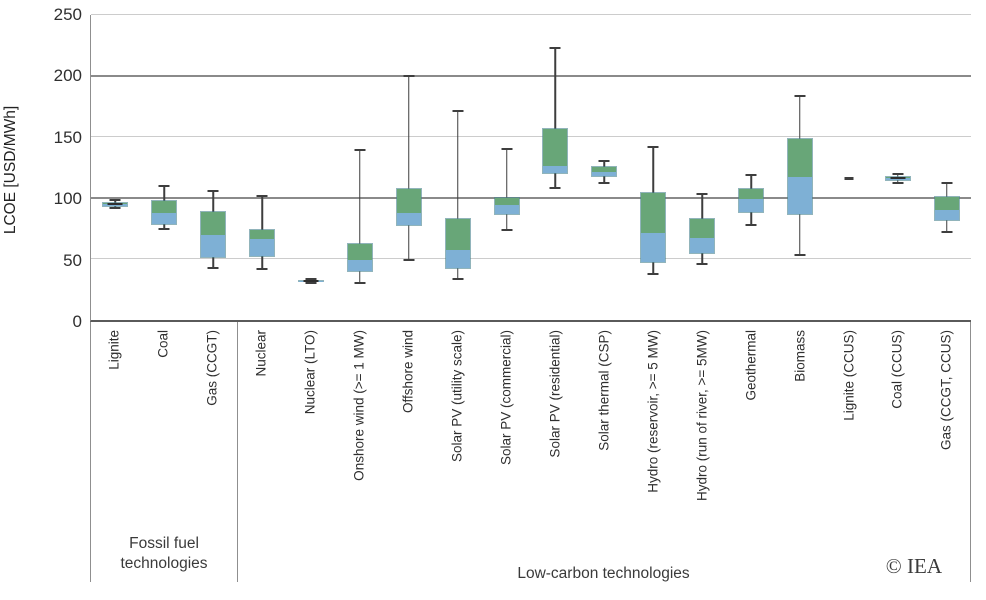  I want to click on category-label-cell: Hydro (run of river, >= 5MW), so click(701, 424).